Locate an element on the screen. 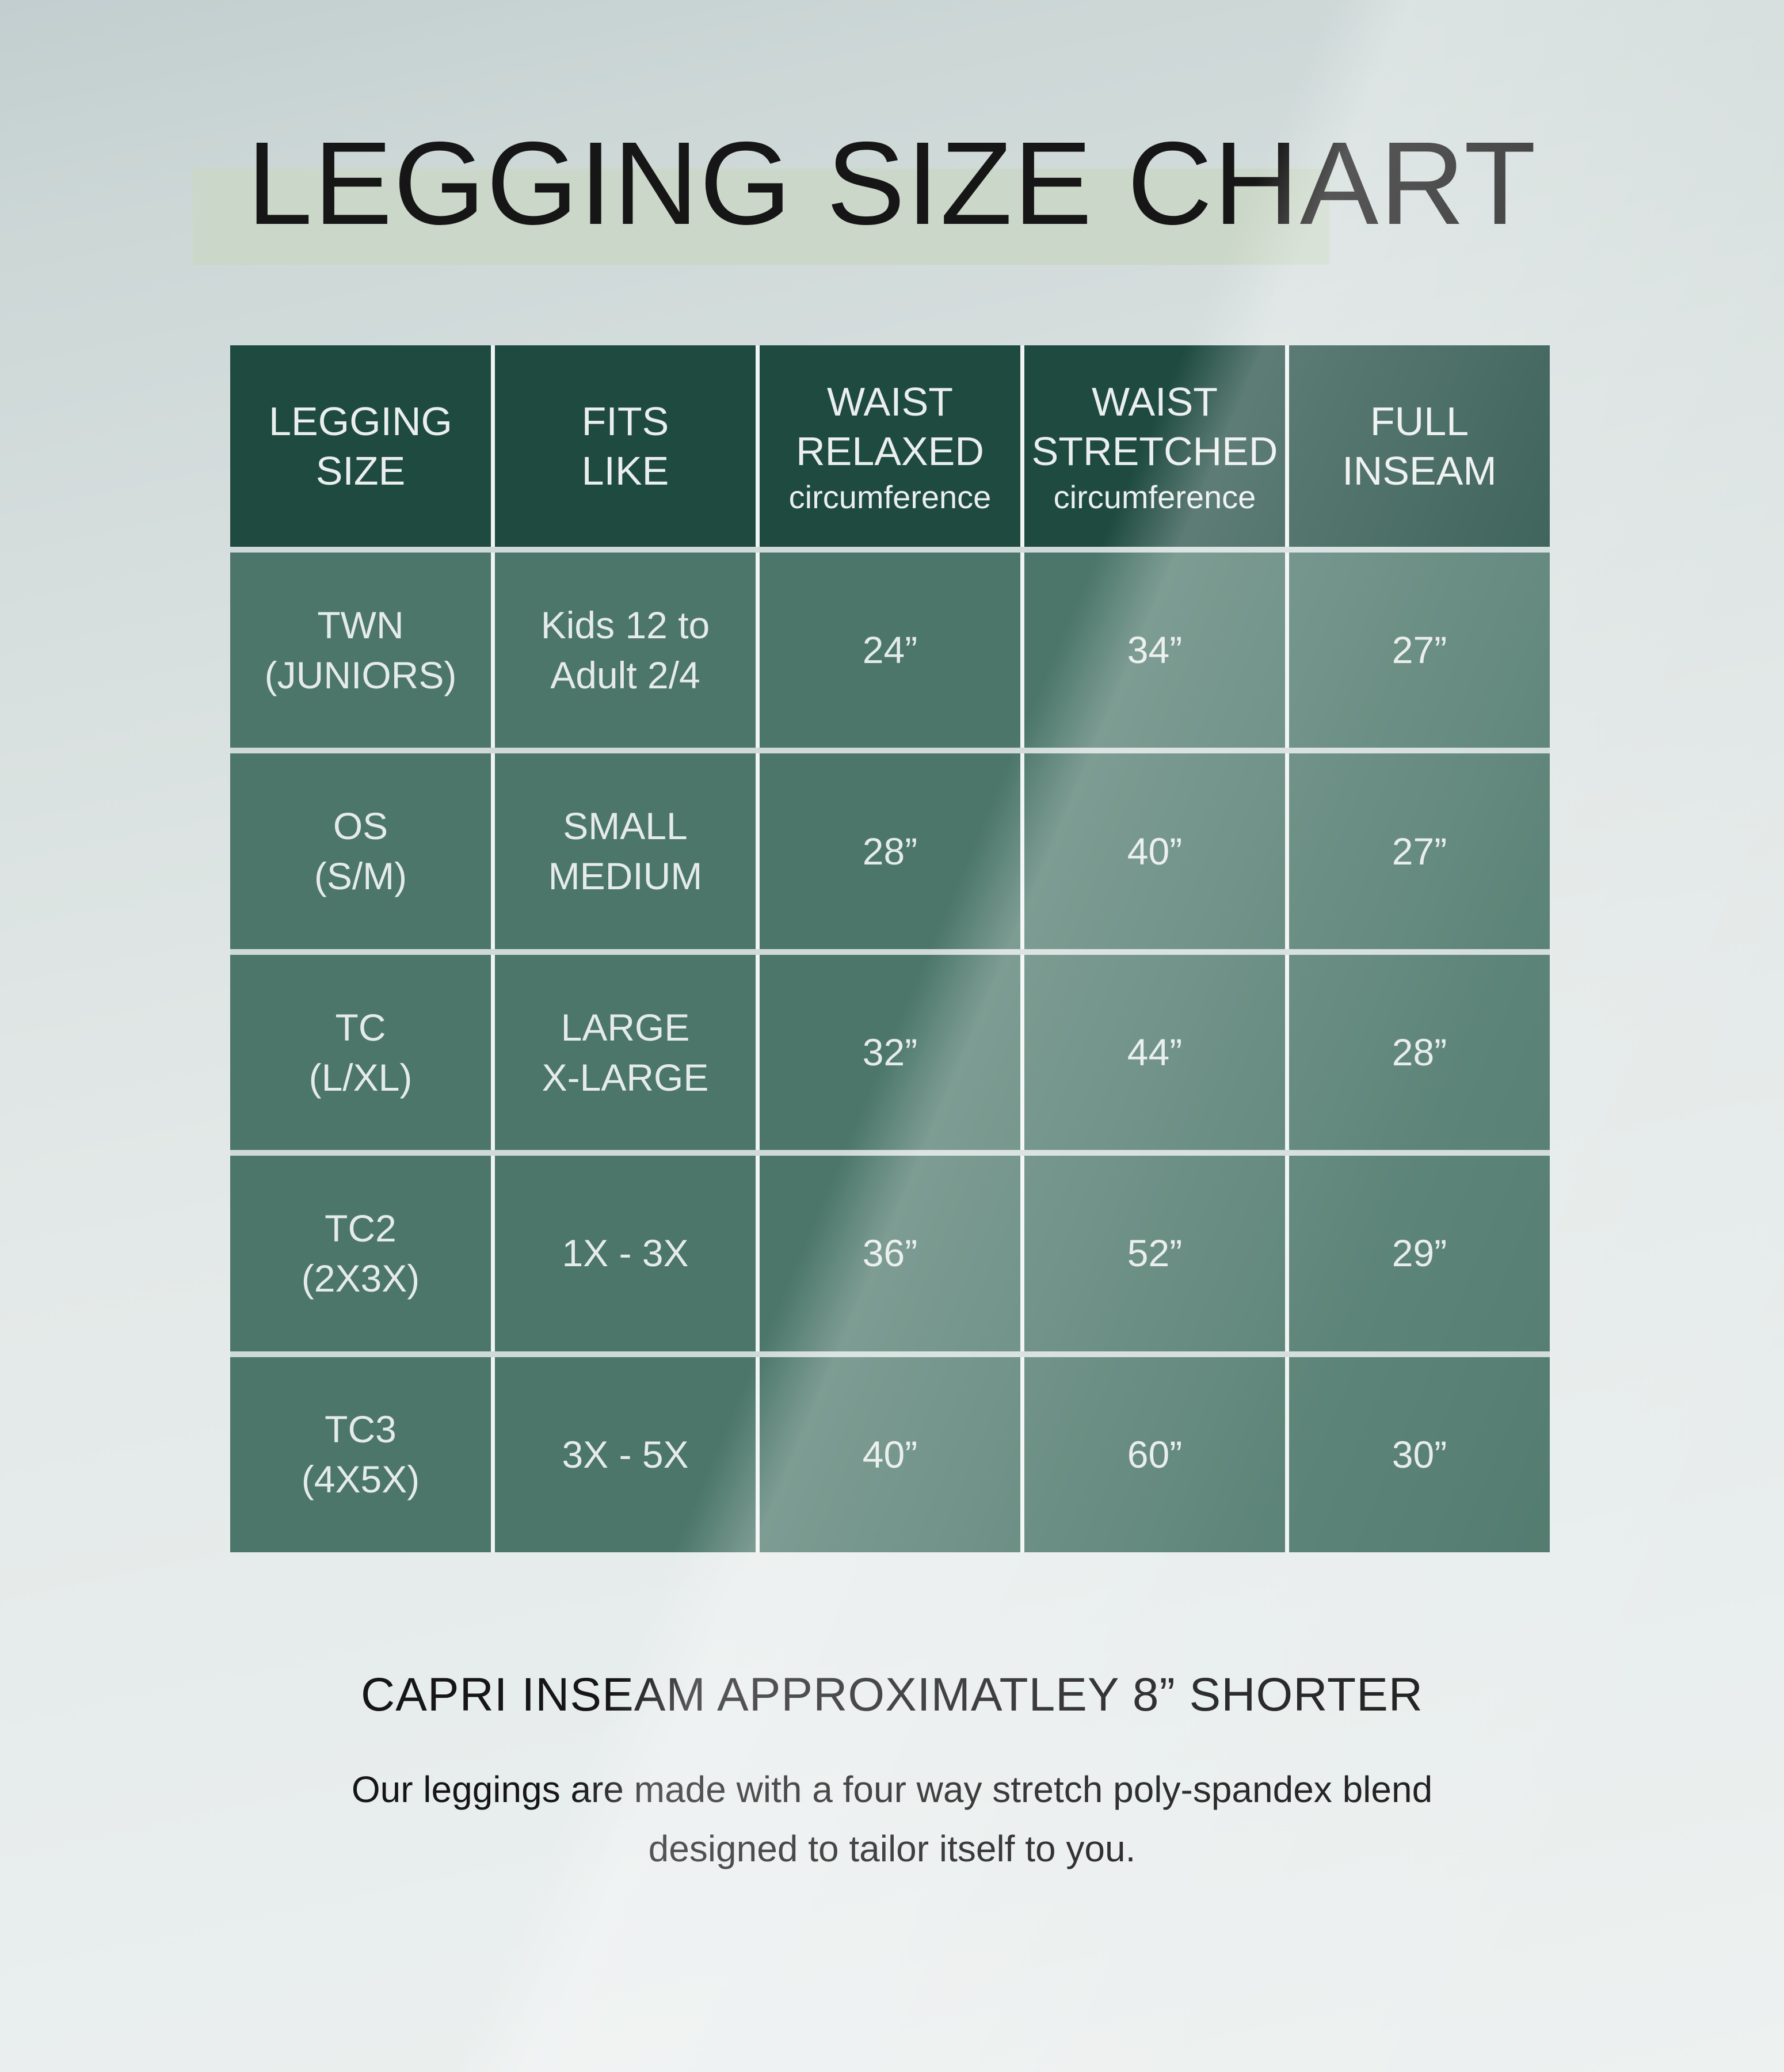 The height and width of the screenshot is (2072, 1784). header-cell: WAIST STRETCHED circumference is located at coordinates (1154, 446).